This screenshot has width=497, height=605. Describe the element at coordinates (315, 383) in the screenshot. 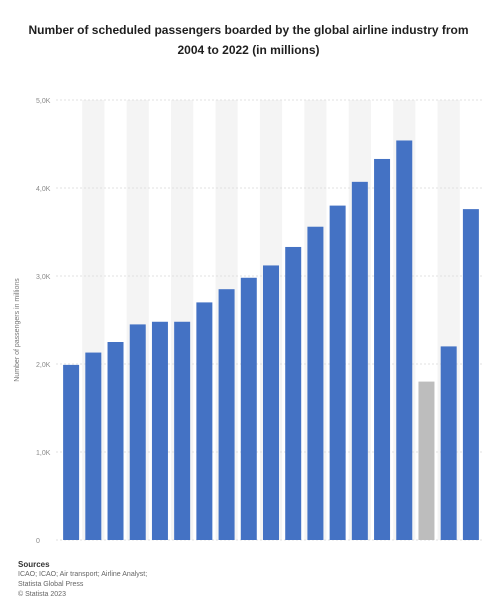

I see `bar-2015` at that location.